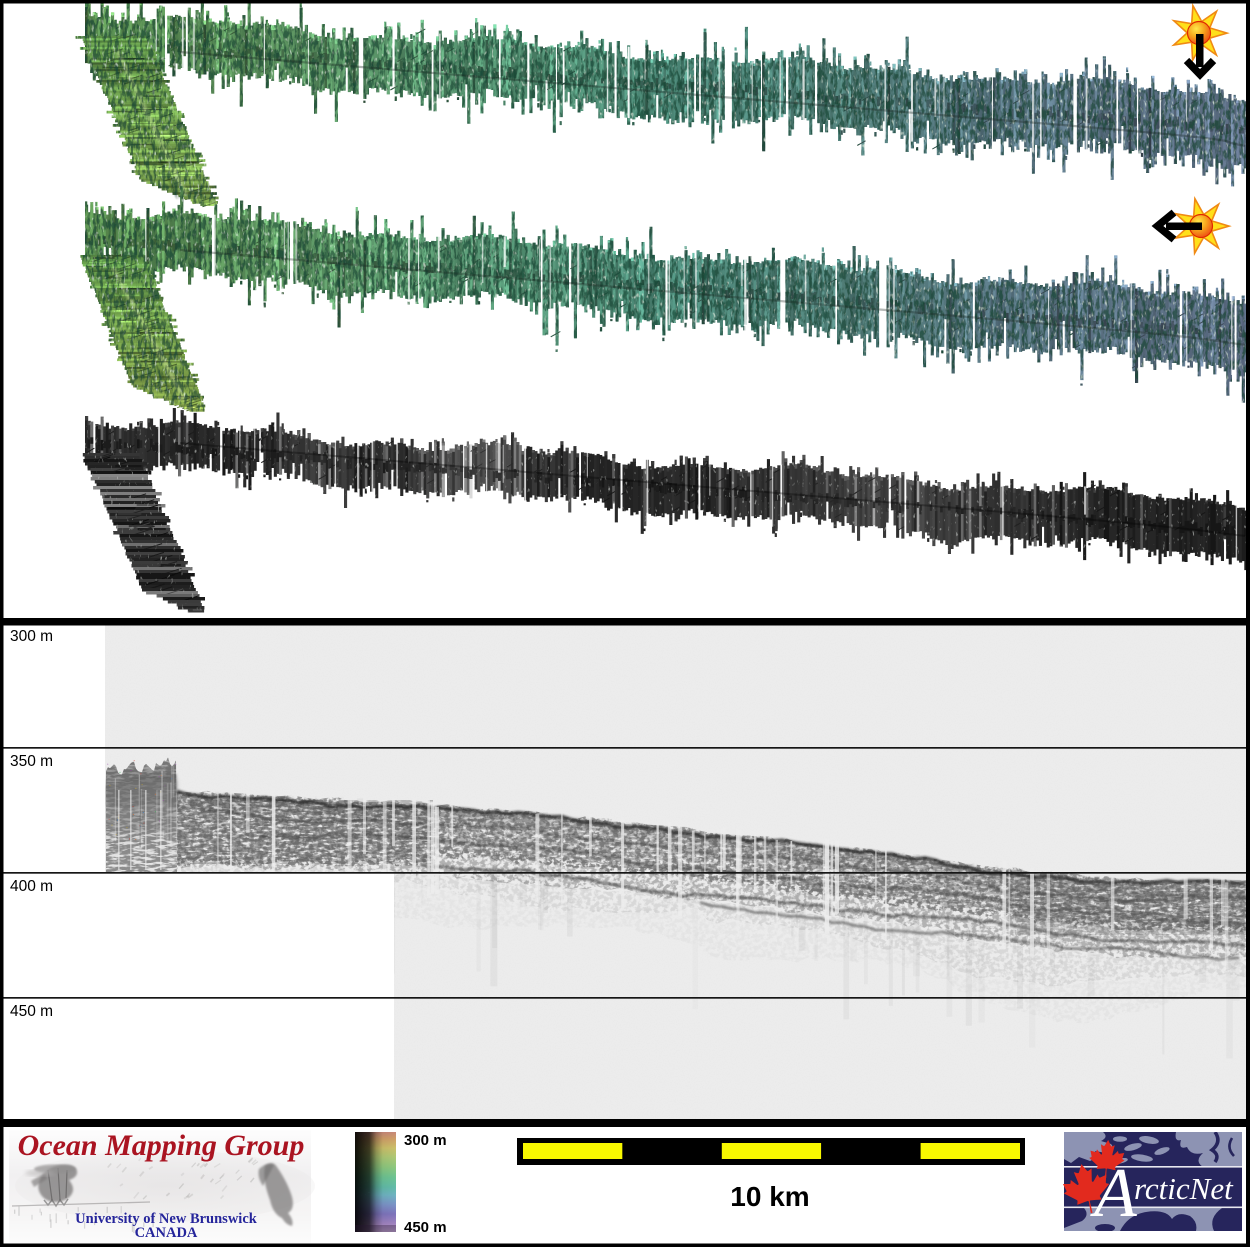  Describe the element at coordinates (166, 1219) in the screenshot. I see `svg-text: University of New Brunswick` at that location.